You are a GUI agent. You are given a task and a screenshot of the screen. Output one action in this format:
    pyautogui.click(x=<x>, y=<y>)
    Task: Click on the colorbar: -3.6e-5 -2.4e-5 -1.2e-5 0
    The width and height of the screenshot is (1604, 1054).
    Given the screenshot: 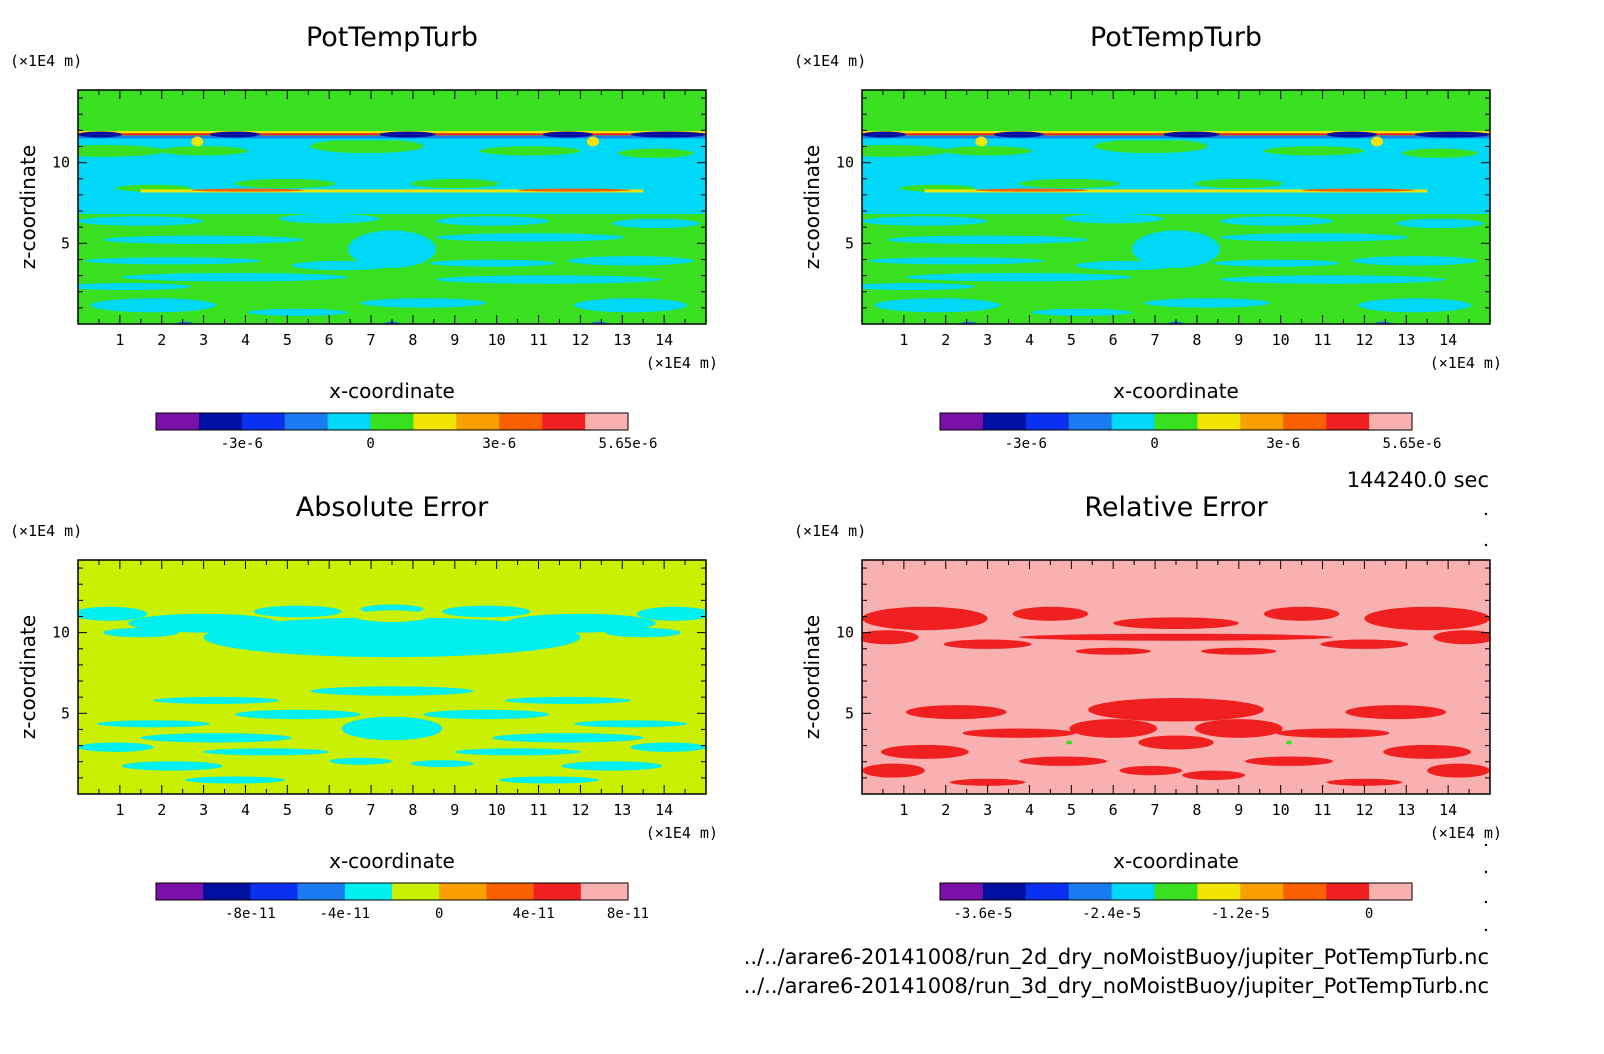 What is the action you would take?
    pyautogui.click(x=1176, y=902)
    